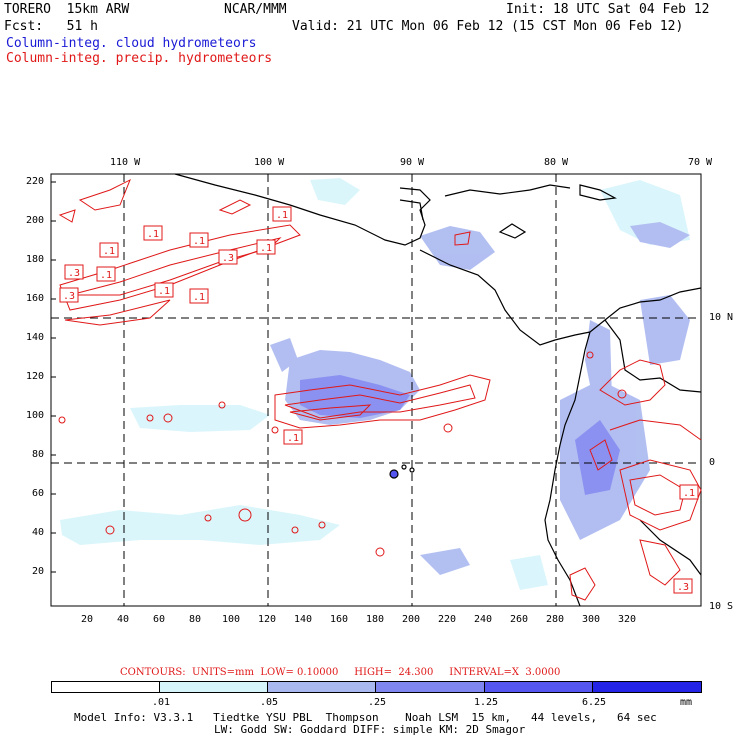 This screenshot has height=740, width=740. What do you see at coordinates (700, 162) in the screenshot?
I see `lon-label: 70 W` at bounding box center [700, 162].